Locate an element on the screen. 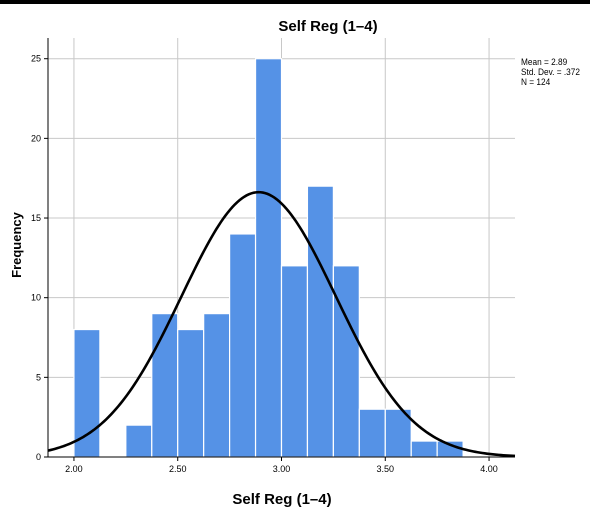 This screenshot has height=508, width=590. x-tick-label: 2.50 is located at coordinates (178, 469).